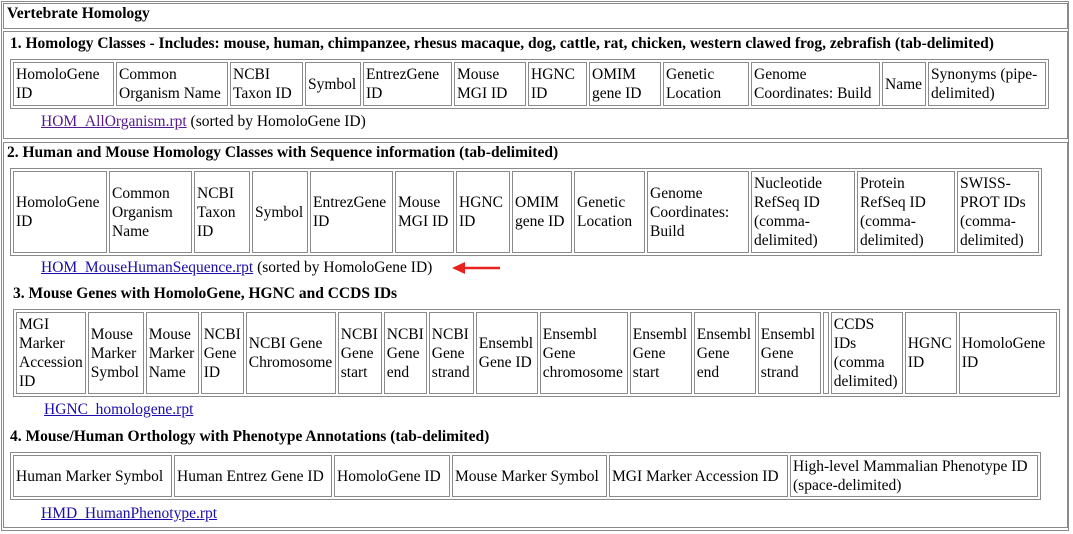 The height and width of the screenshot is (534, 1073). I want to click on section-3-file-row: HGNC_homologene.rpt, so click(118, 410).